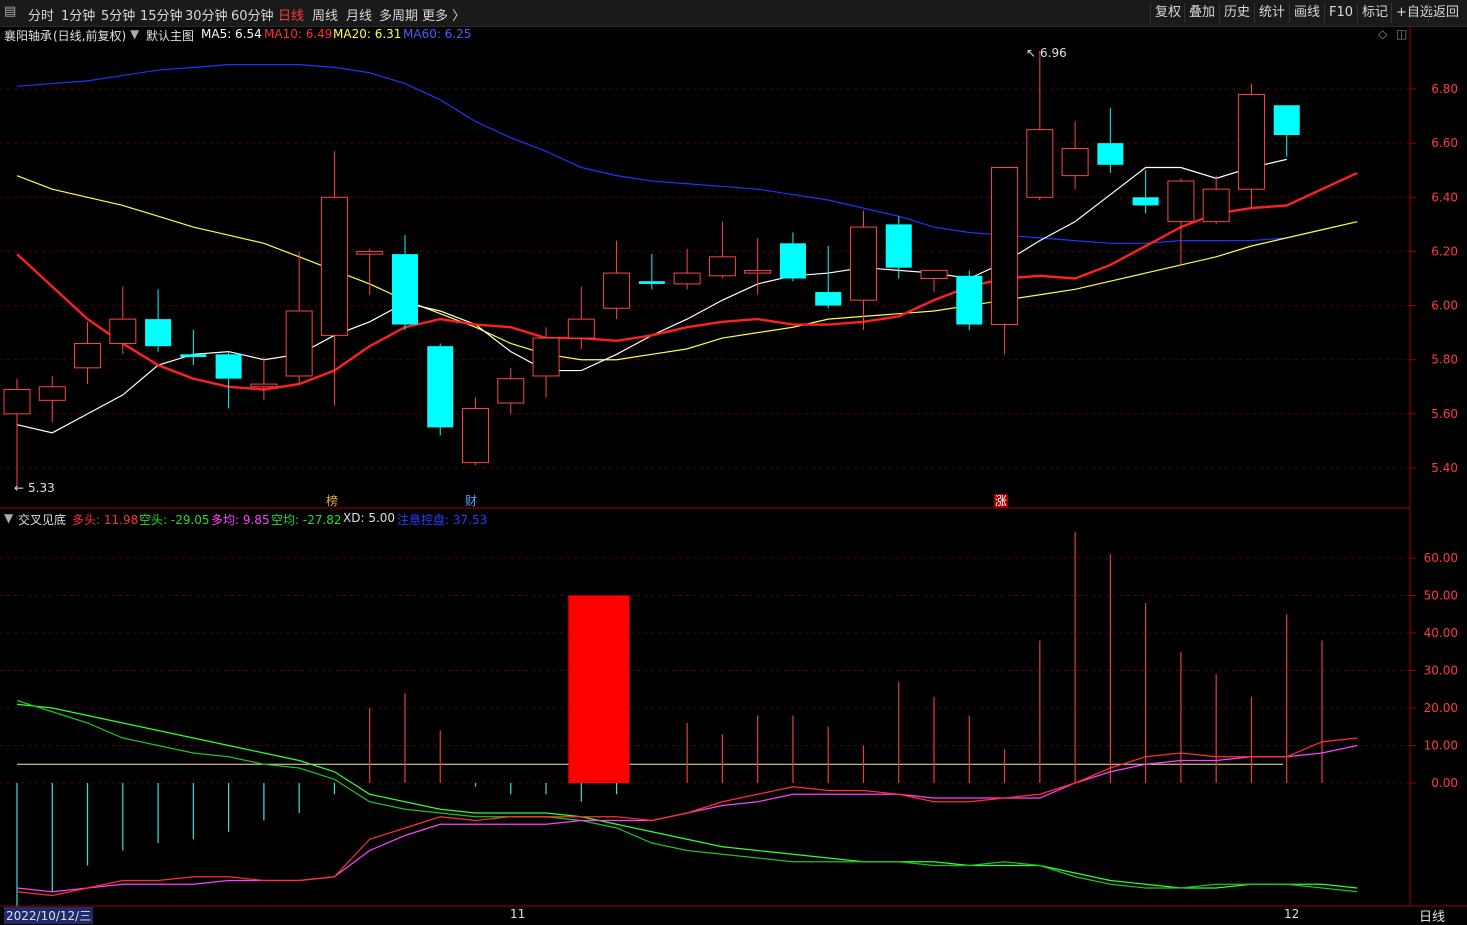 The height and width of the screenshot is (925, 1467). Describe the element at coordinates (399, 16) in the screenshot. I see `tab-multi-period: 多周期` at that location.